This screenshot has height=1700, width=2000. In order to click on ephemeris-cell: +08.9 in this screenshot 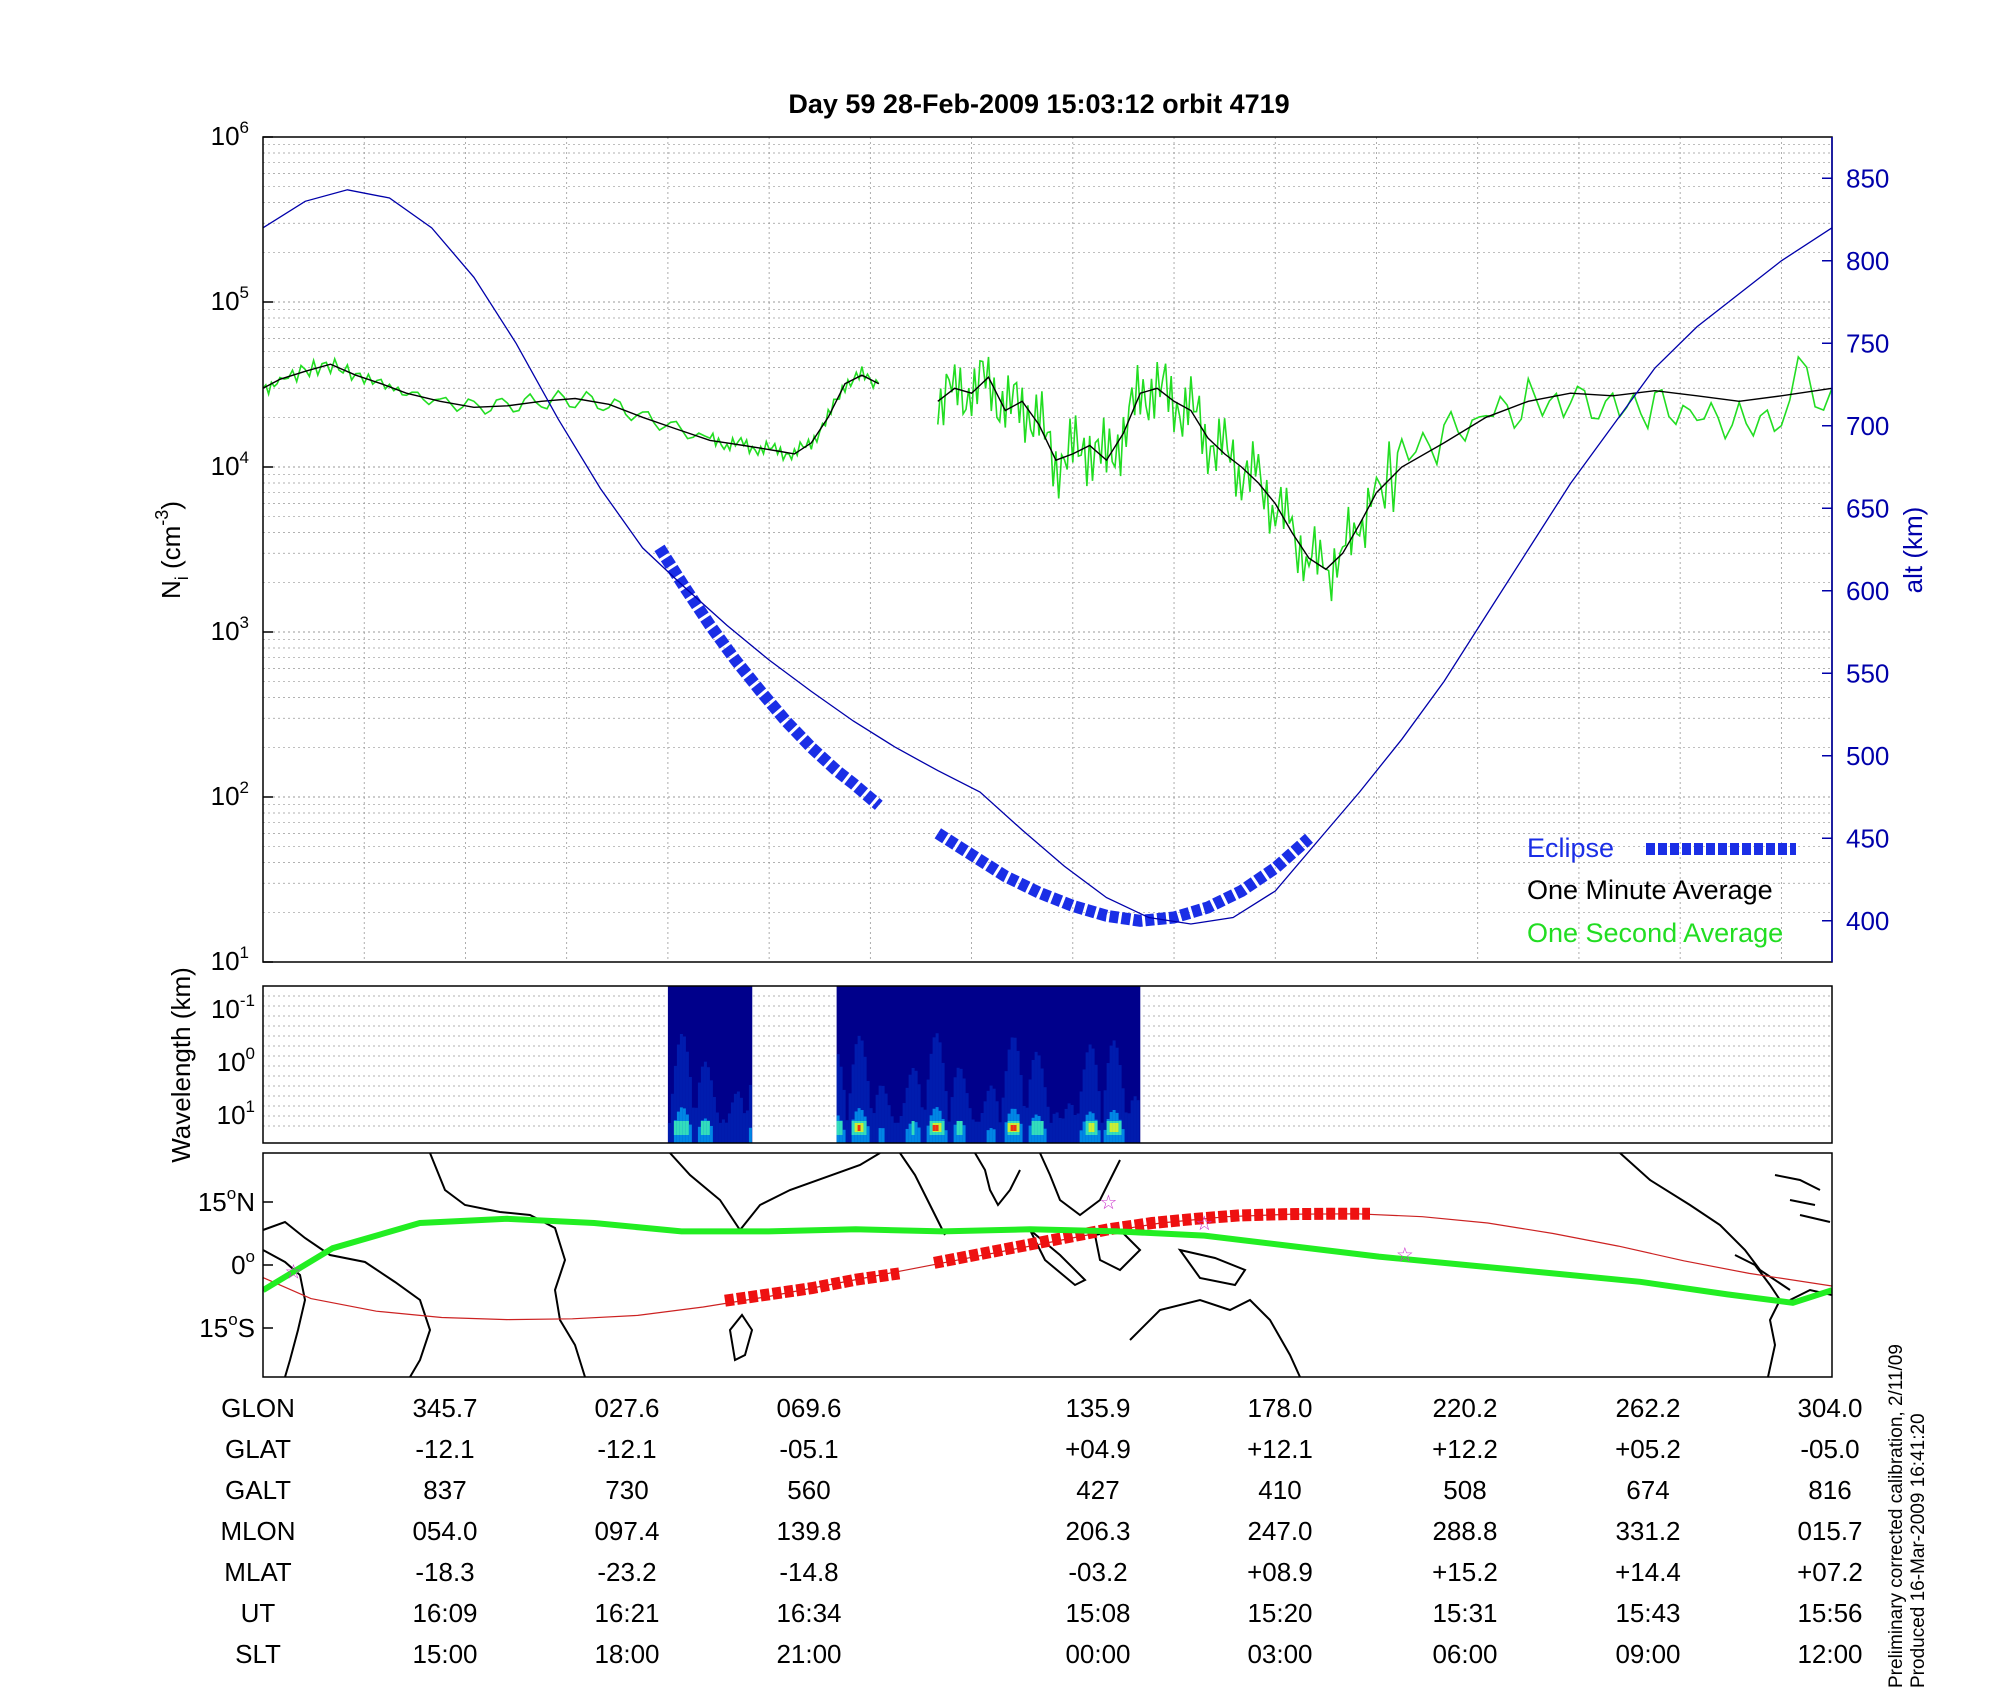, I will do `click(1280, 1572)`.